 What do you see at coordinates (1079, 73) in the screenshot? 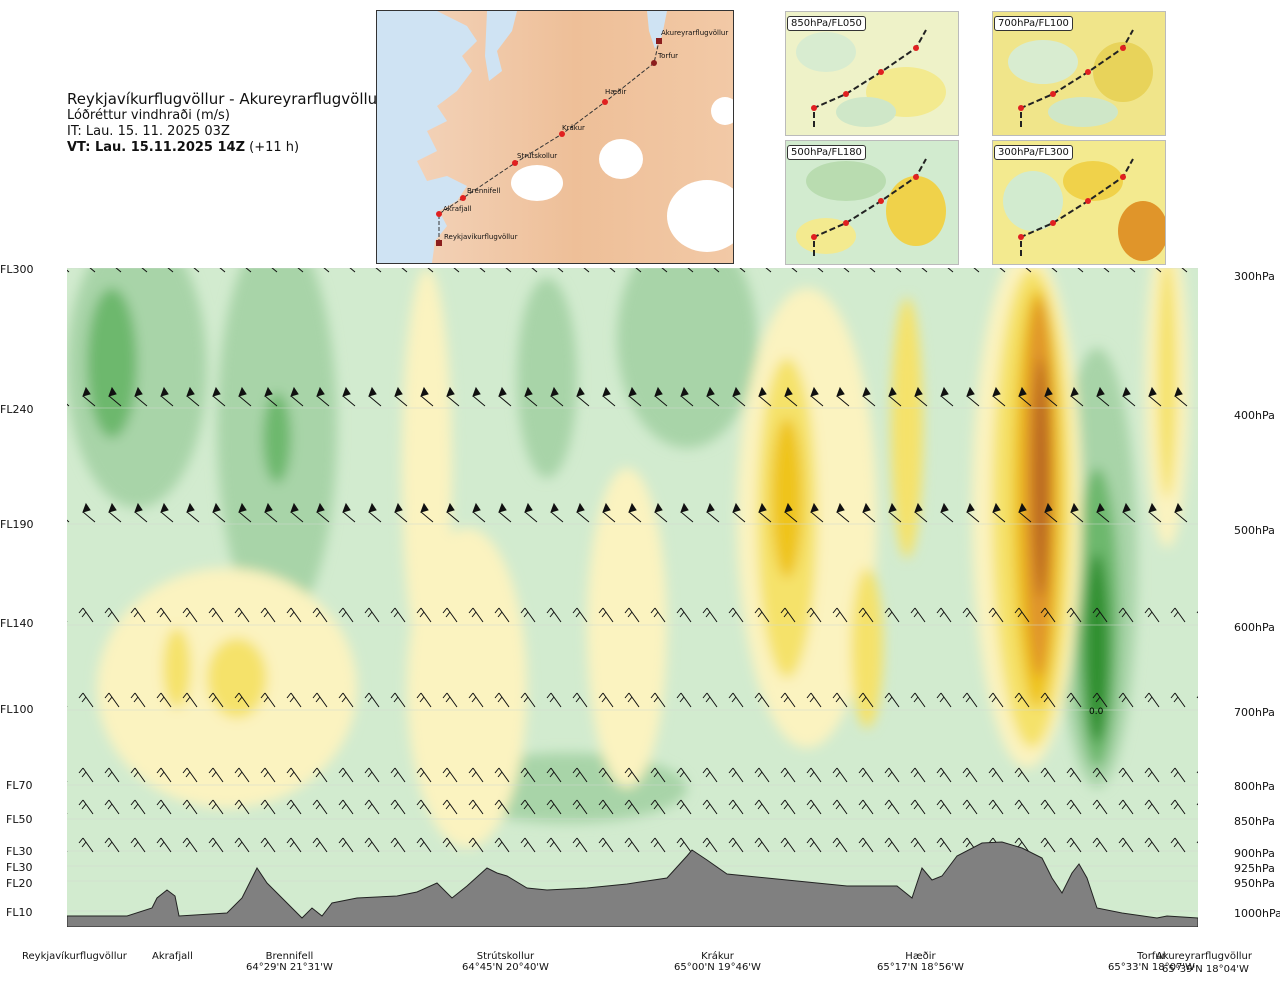
I see `inset-700-field` at bounding box center [1079, 73].